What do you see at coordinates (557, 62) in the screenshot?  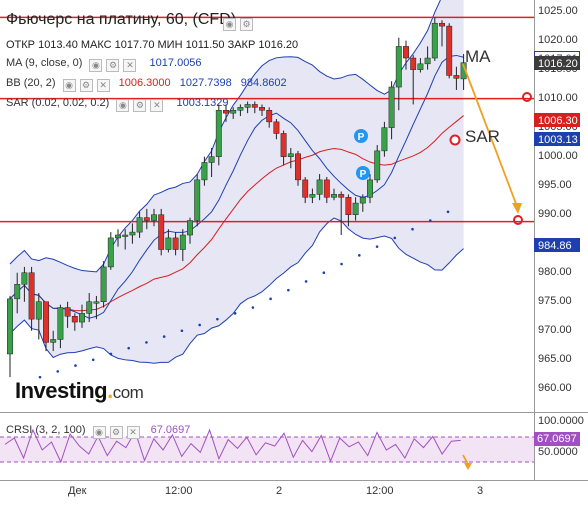 I see `close-price-box: 1016.20` at bounding box center [557, 62].